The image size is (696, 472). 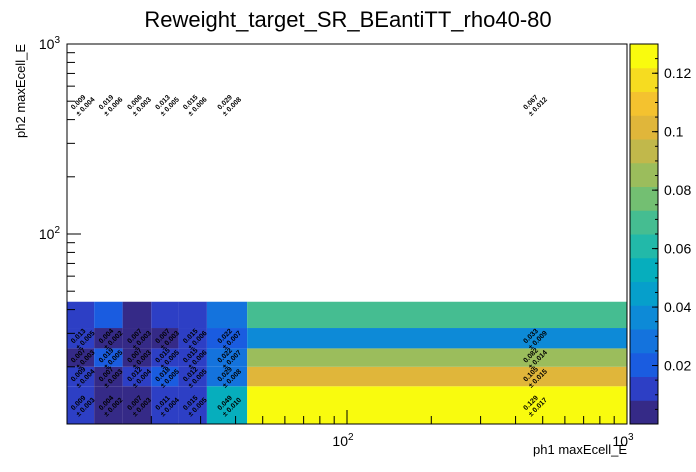 What do you see at coordinates (677, 190) in the screenshot?
I see `colorbar-tick-label: 0.08` at bounding box center [677, 190].